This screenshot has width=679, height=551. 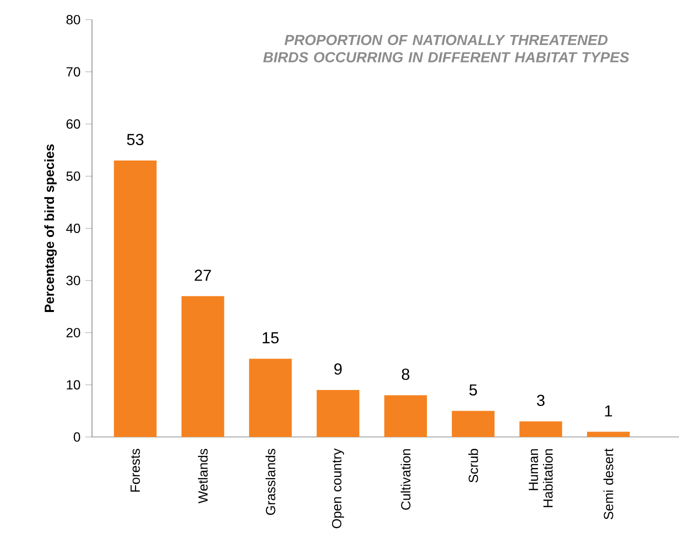 What do you see at coordinates (73, 176) in the screenshot?
I see `y-tick-label: 50` at bounding box center [73, 176].